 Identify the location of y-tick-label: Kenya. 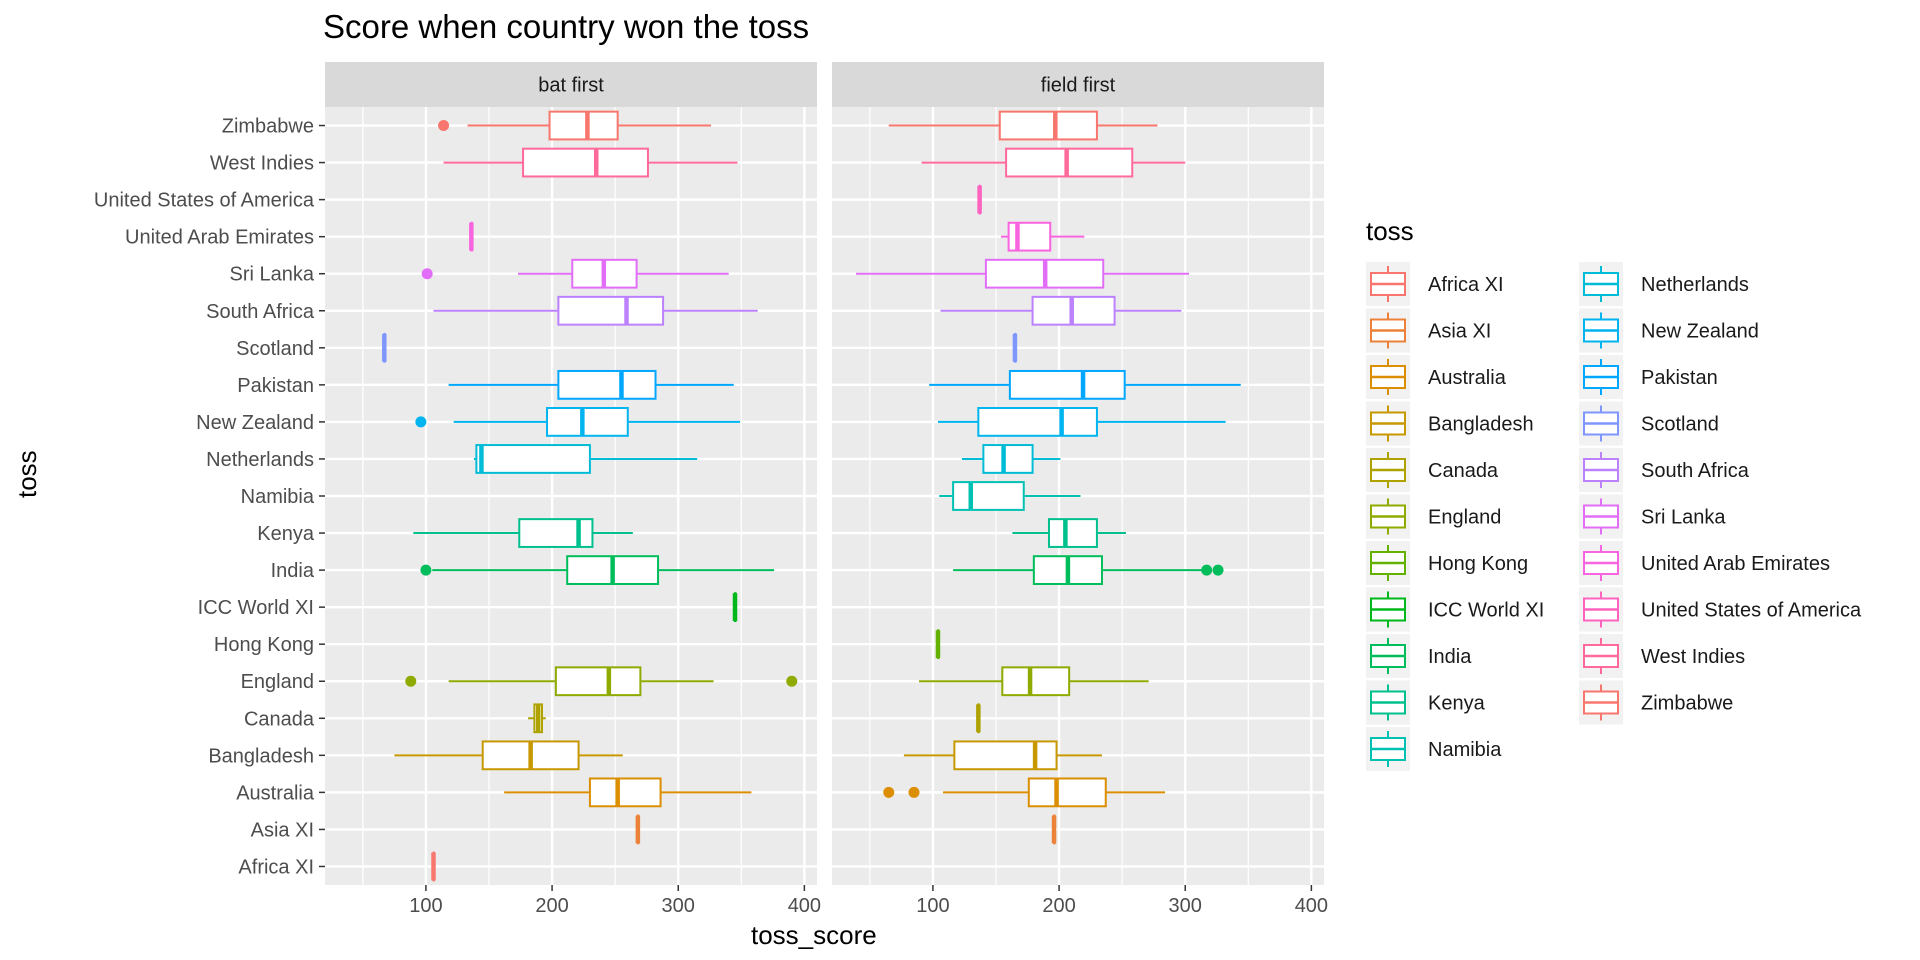
(286, 534).